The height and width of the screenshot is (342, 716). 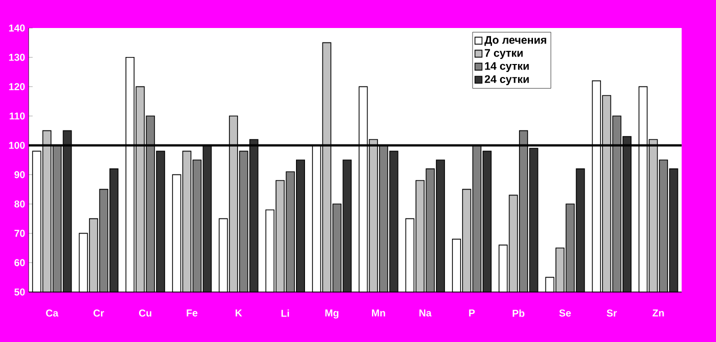 I want to click on y-tick-label: 80, so click(x=19, y=204).